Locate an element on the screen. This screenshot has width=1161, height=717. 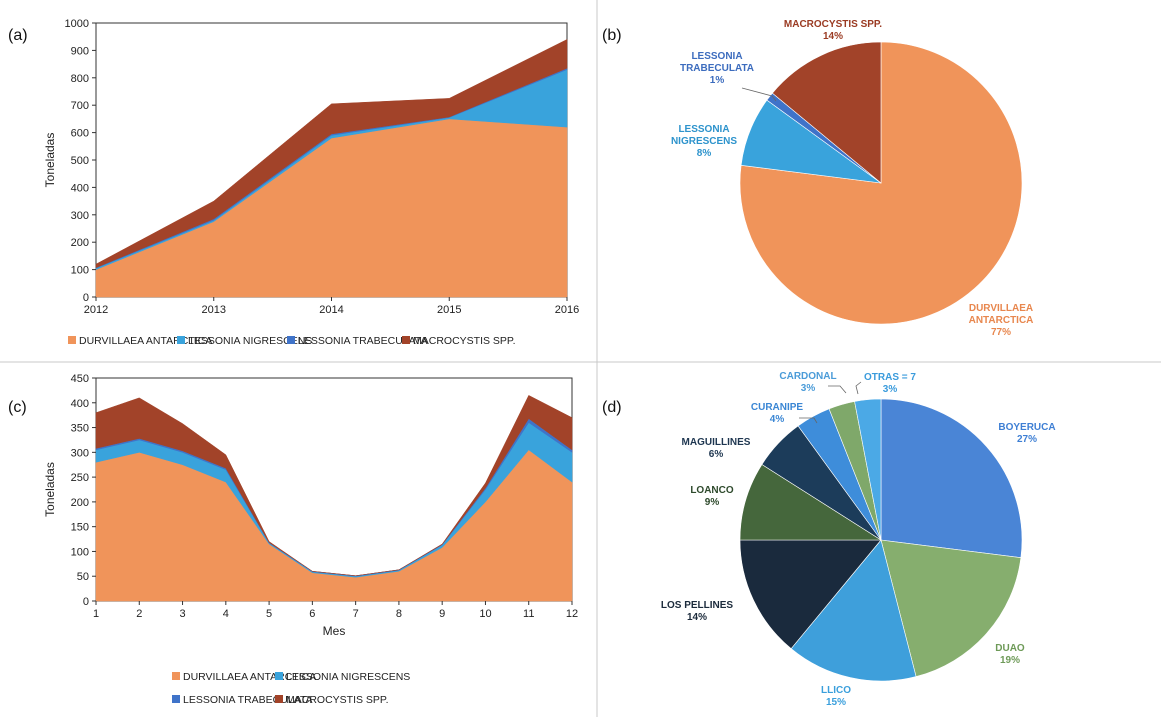
pie-slice-duao is located at coordinates (951, 608).